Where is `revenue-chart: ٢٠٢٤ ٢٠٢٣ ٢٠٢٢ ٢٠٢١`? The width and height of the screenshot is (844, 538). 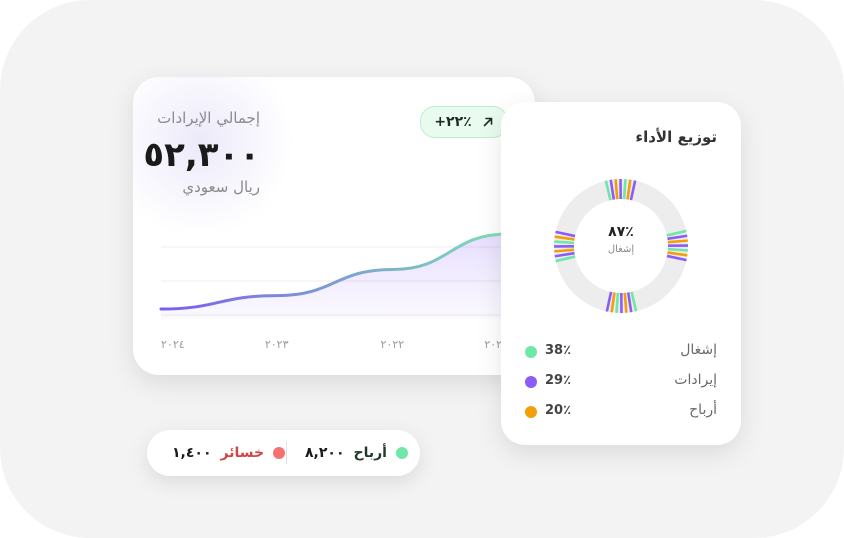 revenue-chart: ٢٠٢٤ ٢٠٢٣ ٢٠٢٢ ٢٠٢١ is located at coordinates (336, 289).